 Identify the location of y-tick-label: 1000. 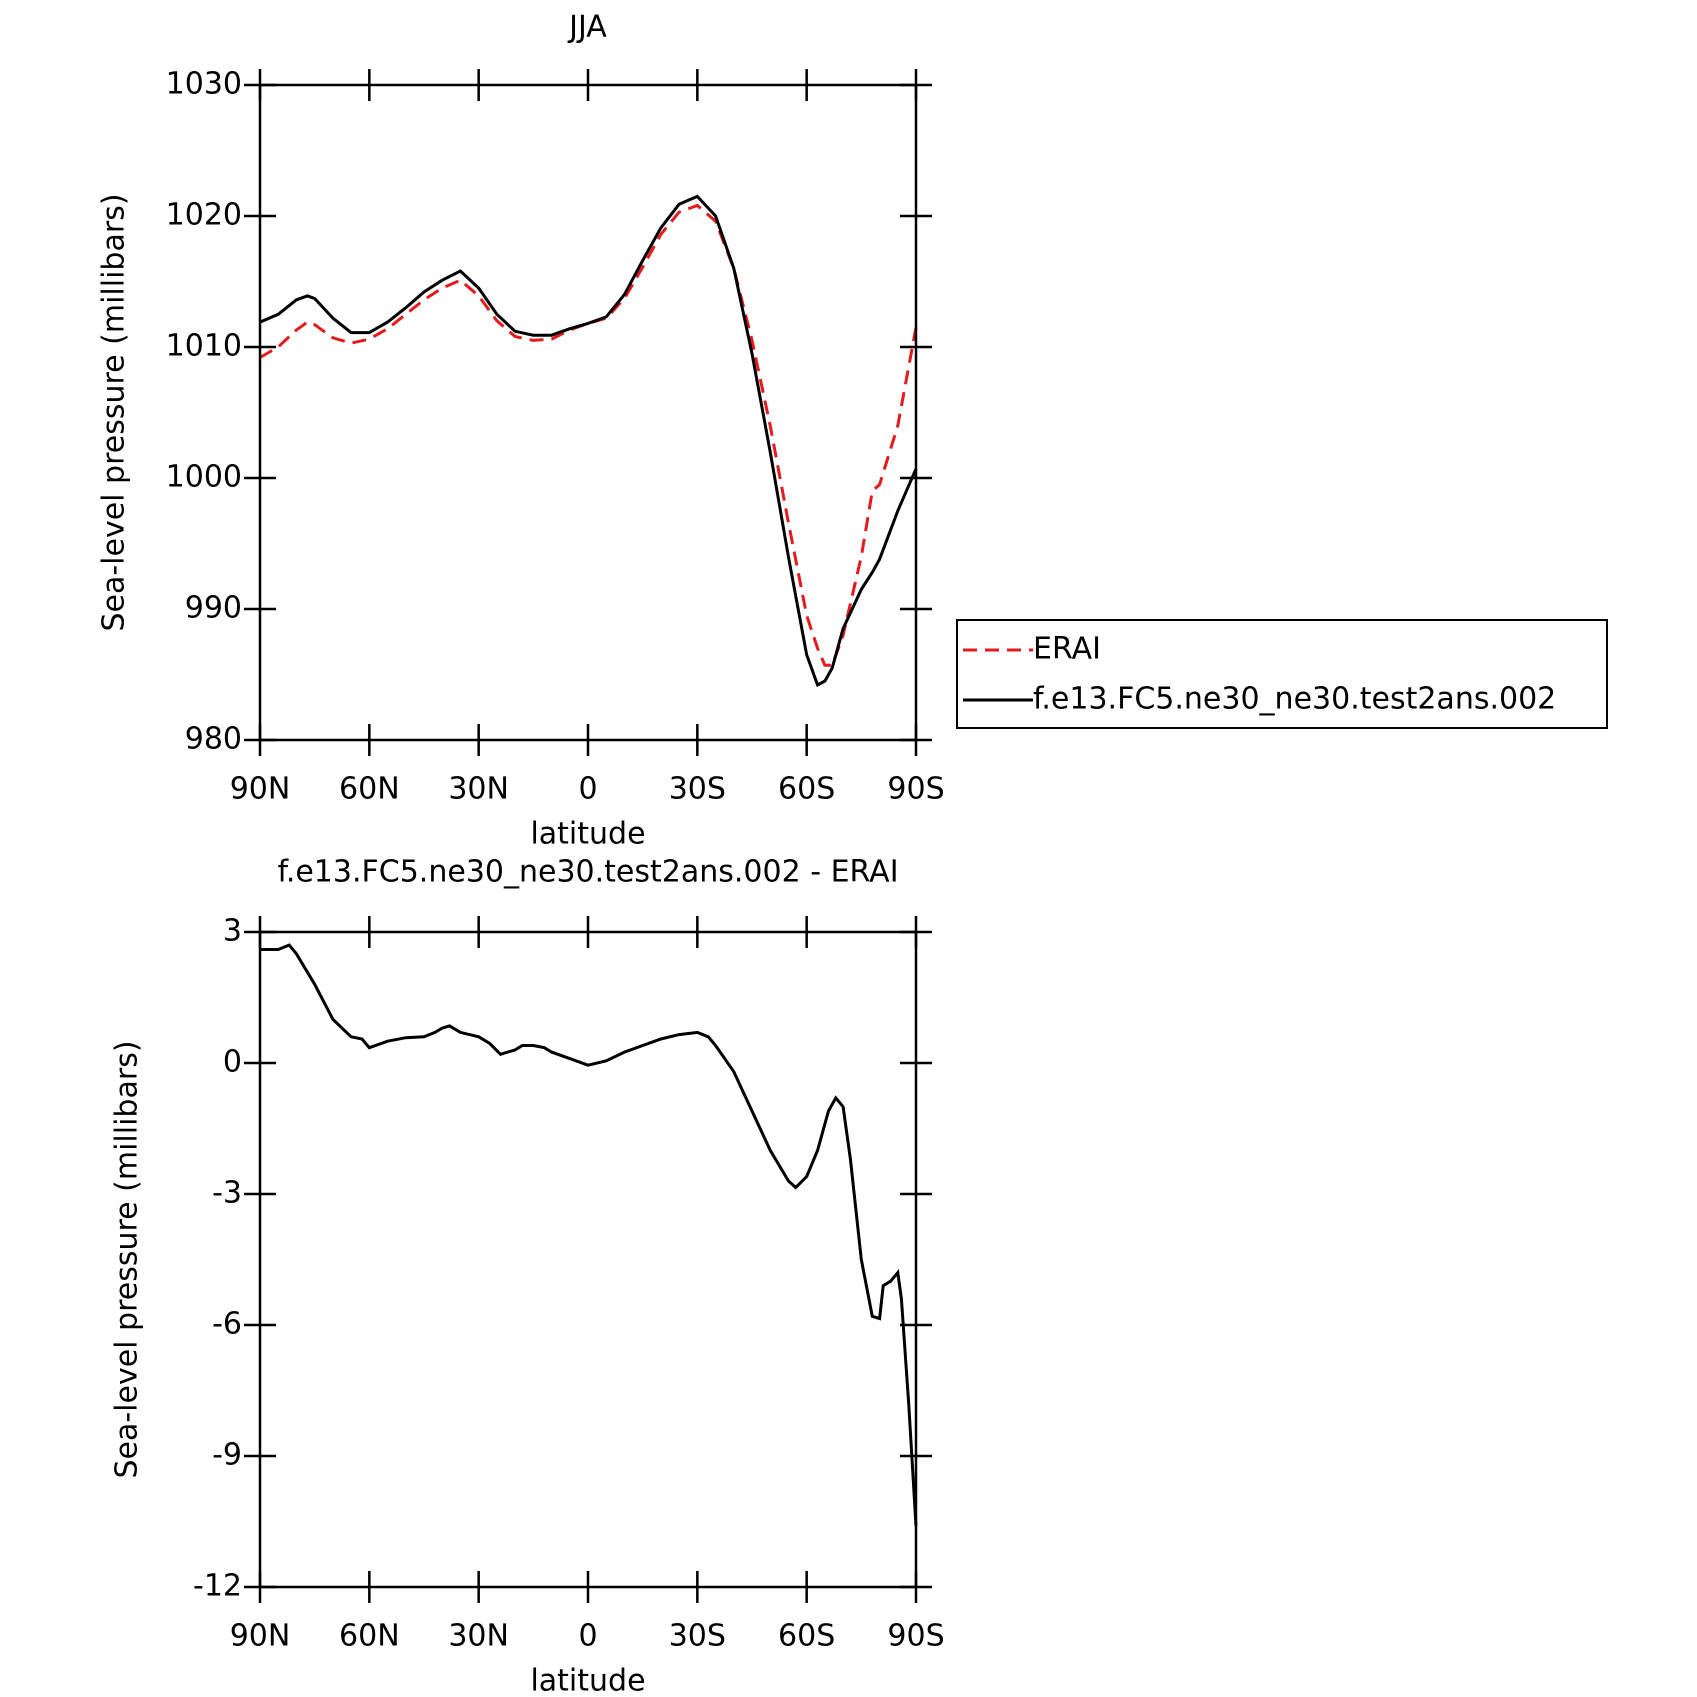
(204, 477).